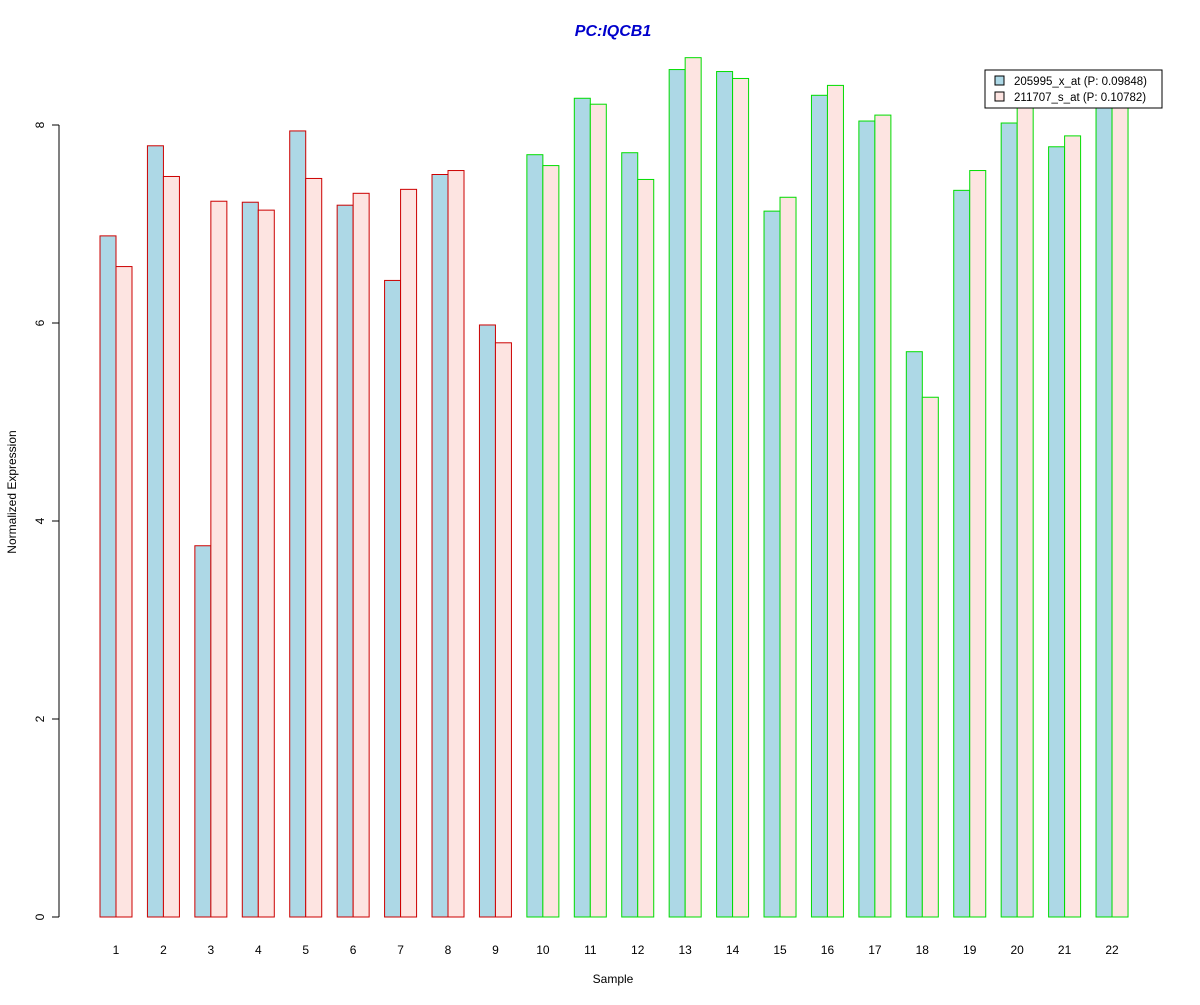 The width and height of the screenshot is (1200, 1005). Describe the element at coordinates (1017, 950) in the screenshot. I see `x-tick-label: 20` at that location.